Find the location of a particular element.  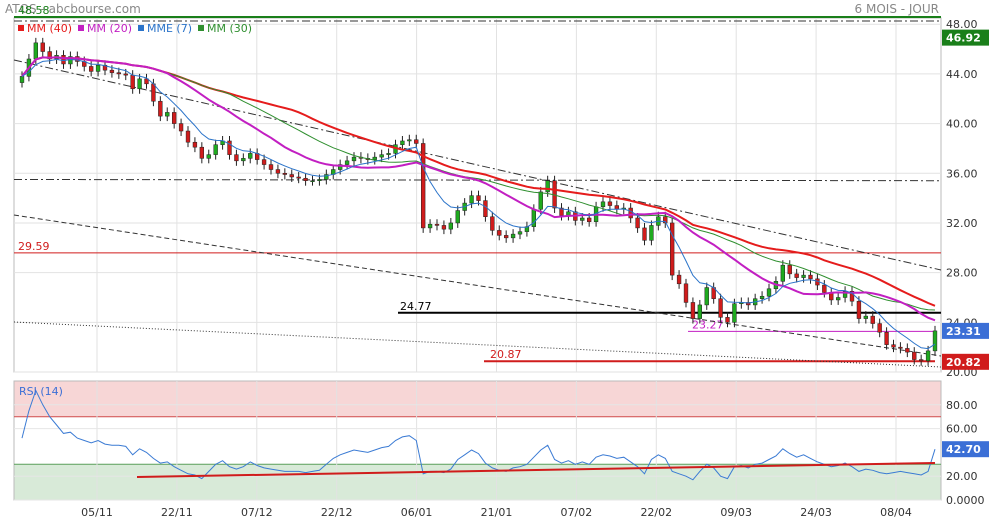

y-tick-label: 36.00 is located at coordinates (962, 173).